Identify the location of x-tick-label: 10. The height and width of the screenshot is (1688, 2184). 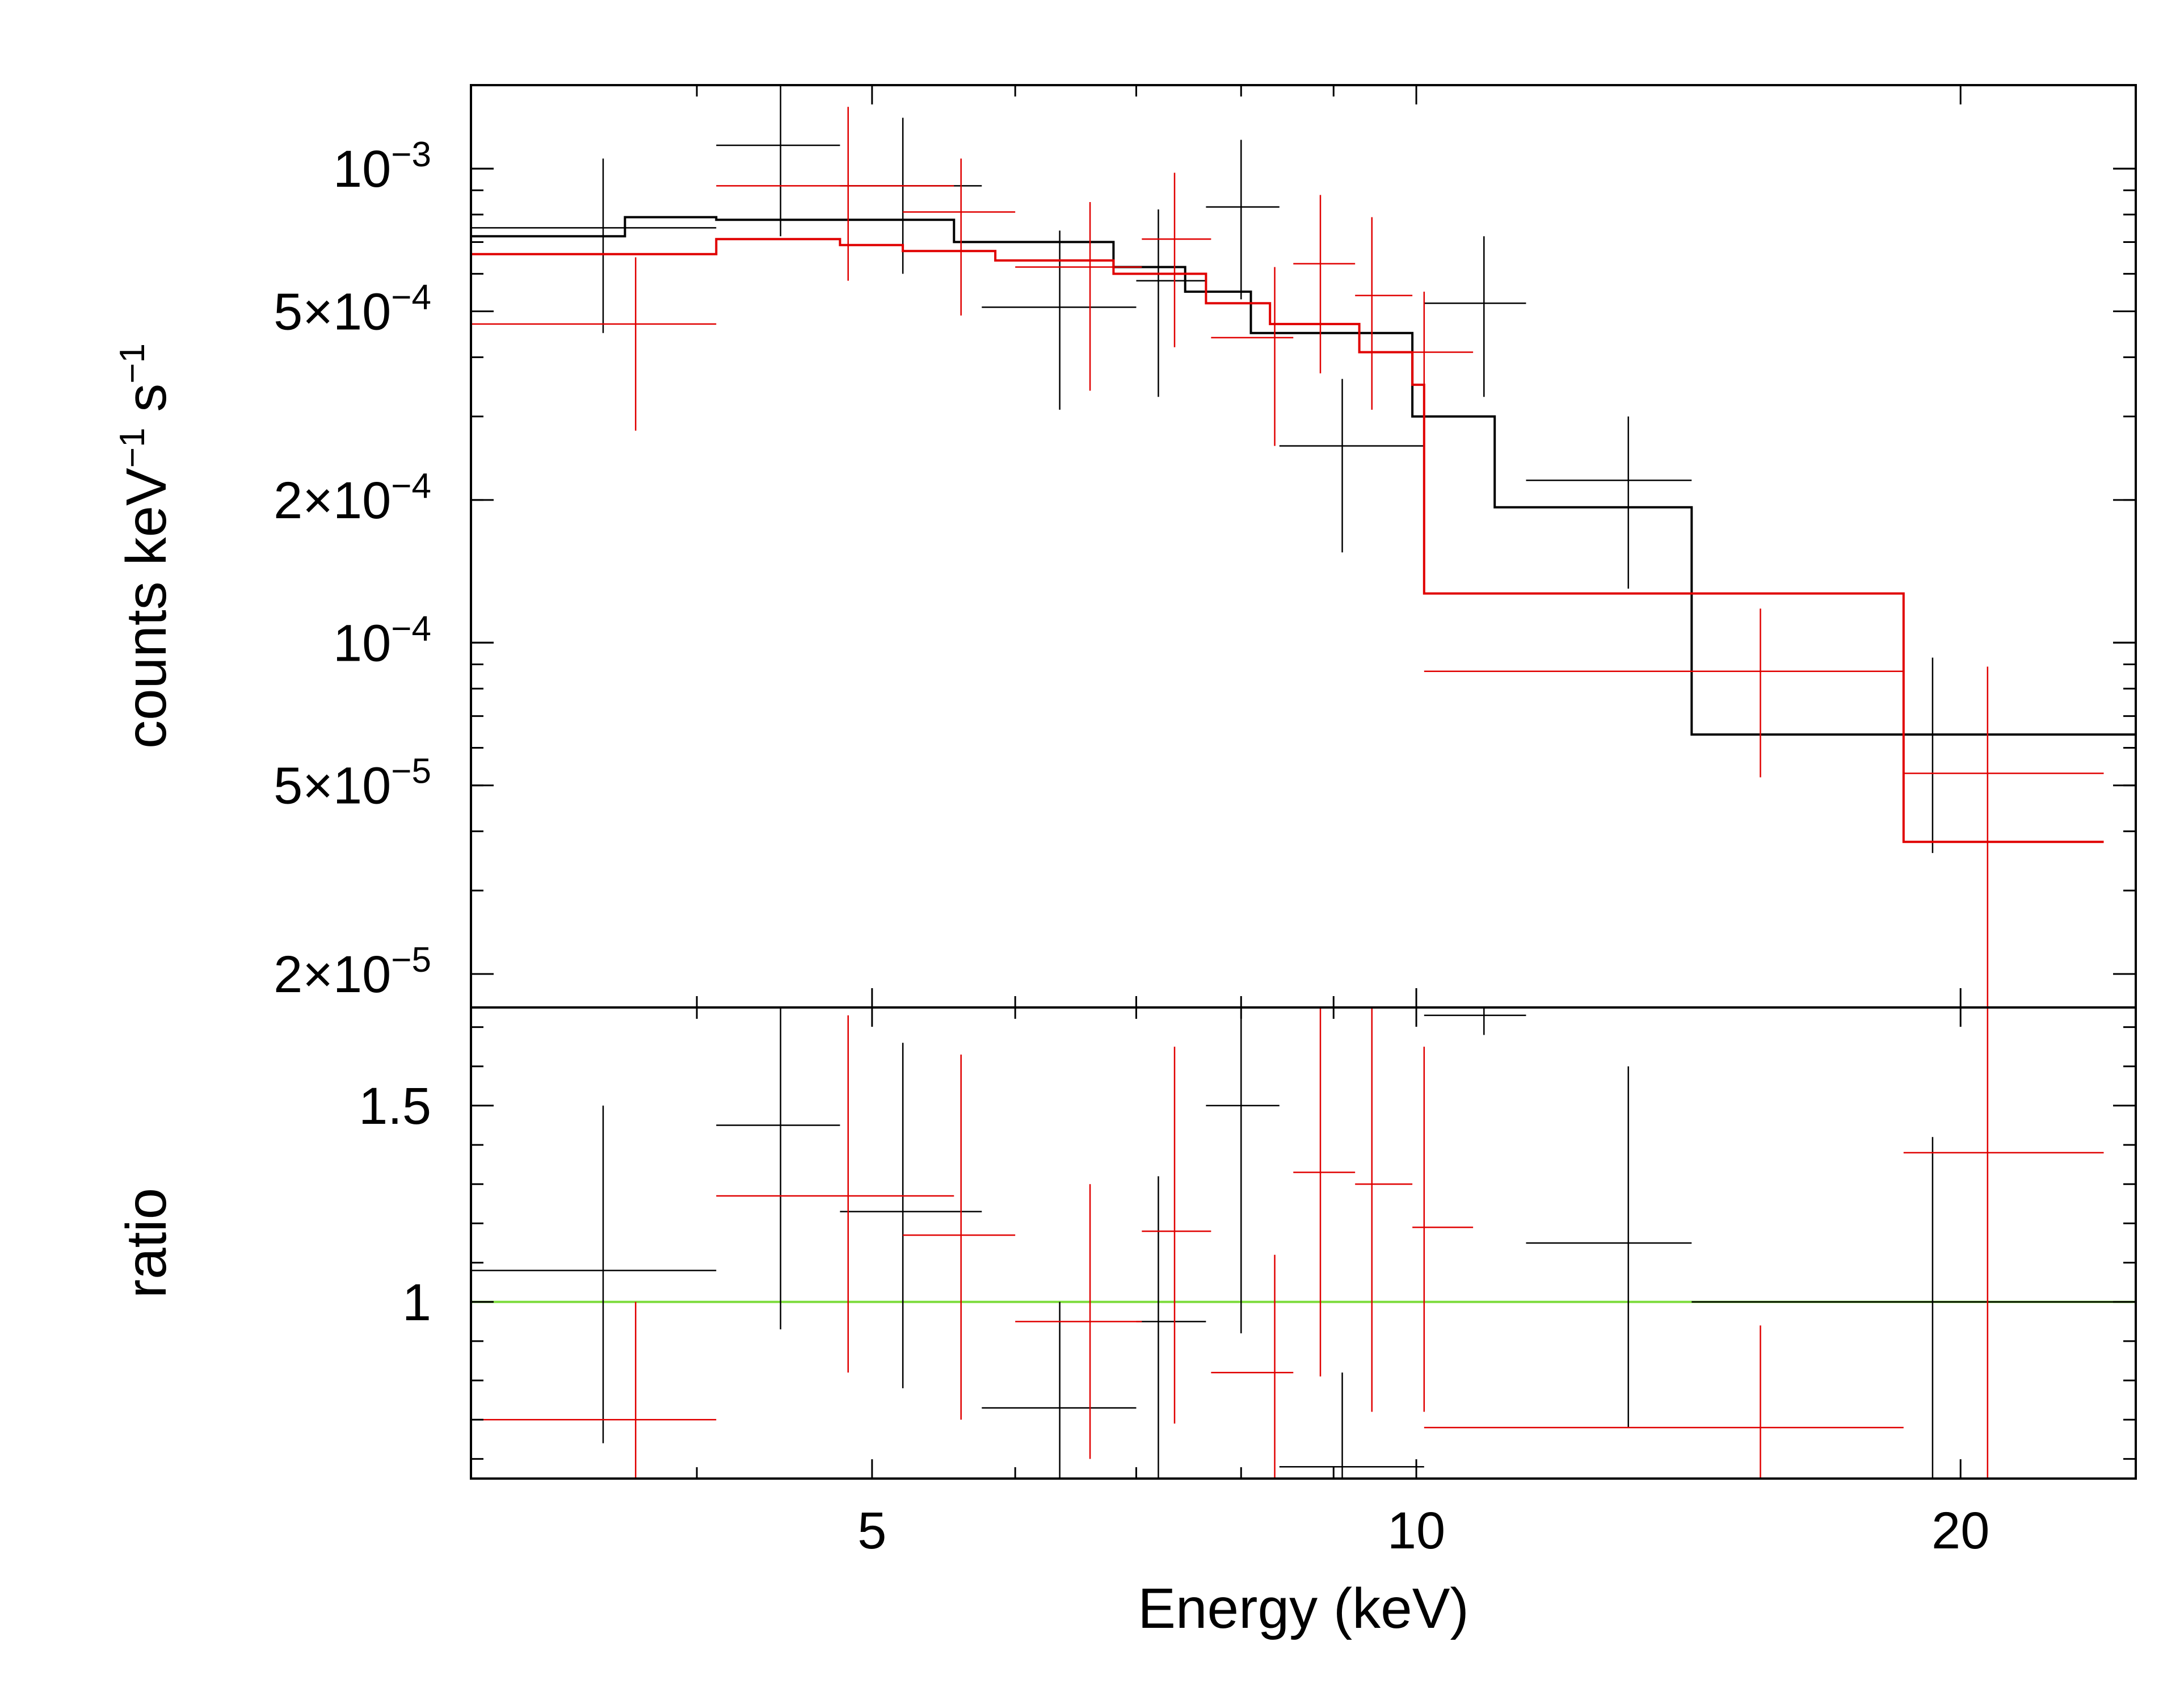
(1416, 1531).